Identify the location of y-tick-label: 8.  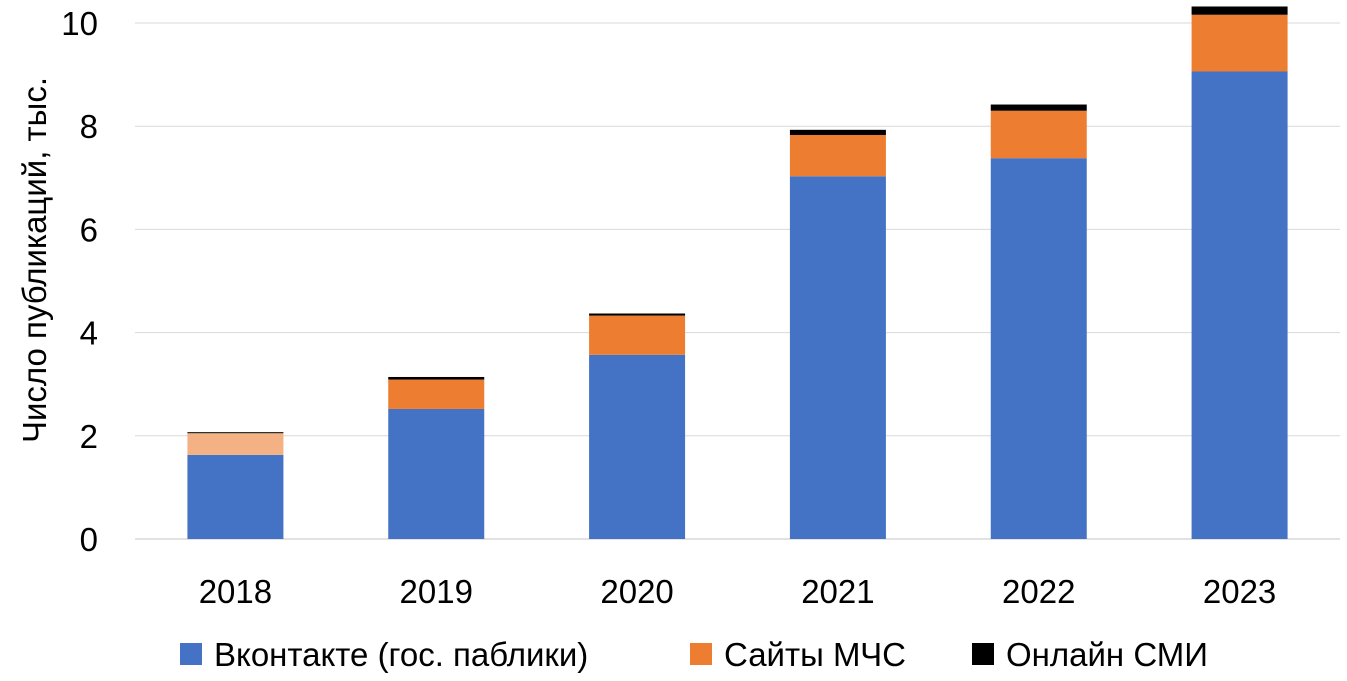
(89, 126).